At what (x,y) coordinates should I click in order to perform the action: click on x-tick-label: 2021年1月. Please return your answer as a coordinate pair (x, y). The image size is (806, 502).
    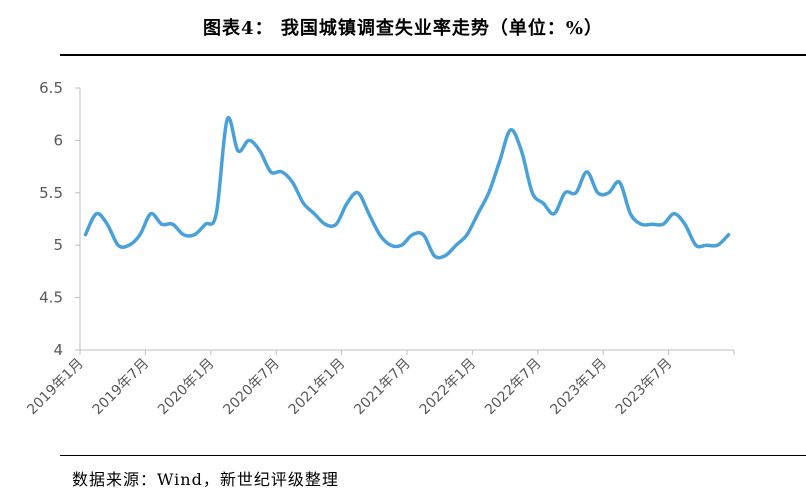
    Looking at the image, I should click on (317, 387).